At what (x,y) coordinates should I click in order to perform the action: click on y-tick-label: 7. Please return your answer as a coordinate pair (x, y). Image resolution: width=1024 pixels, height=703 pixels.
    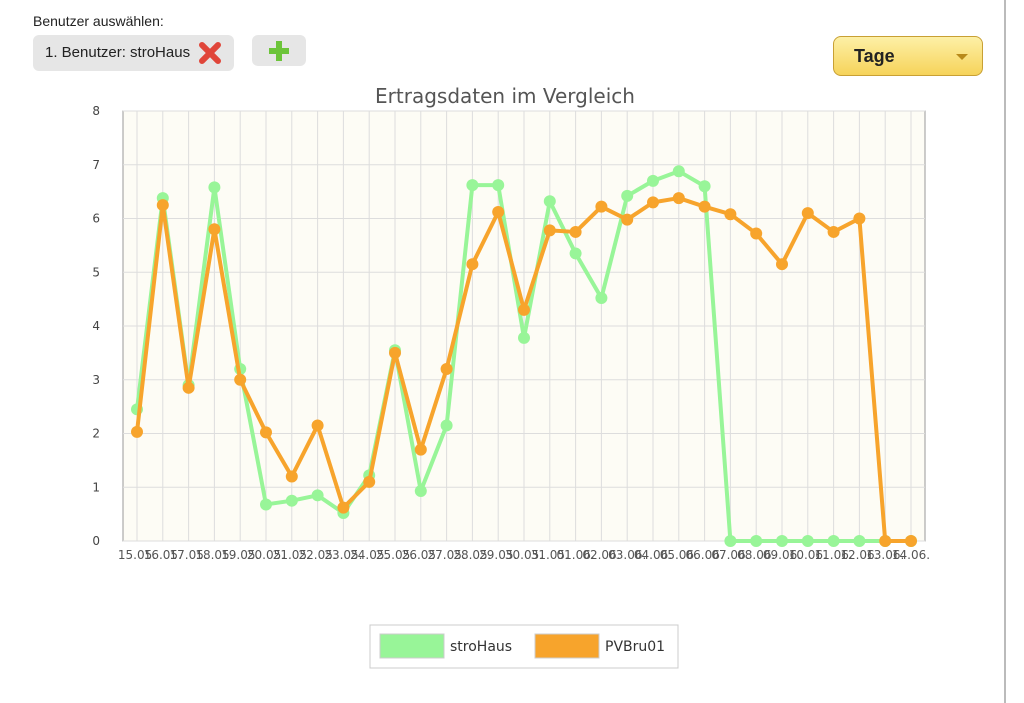
    Looking at the image, I should click on (96, 165).